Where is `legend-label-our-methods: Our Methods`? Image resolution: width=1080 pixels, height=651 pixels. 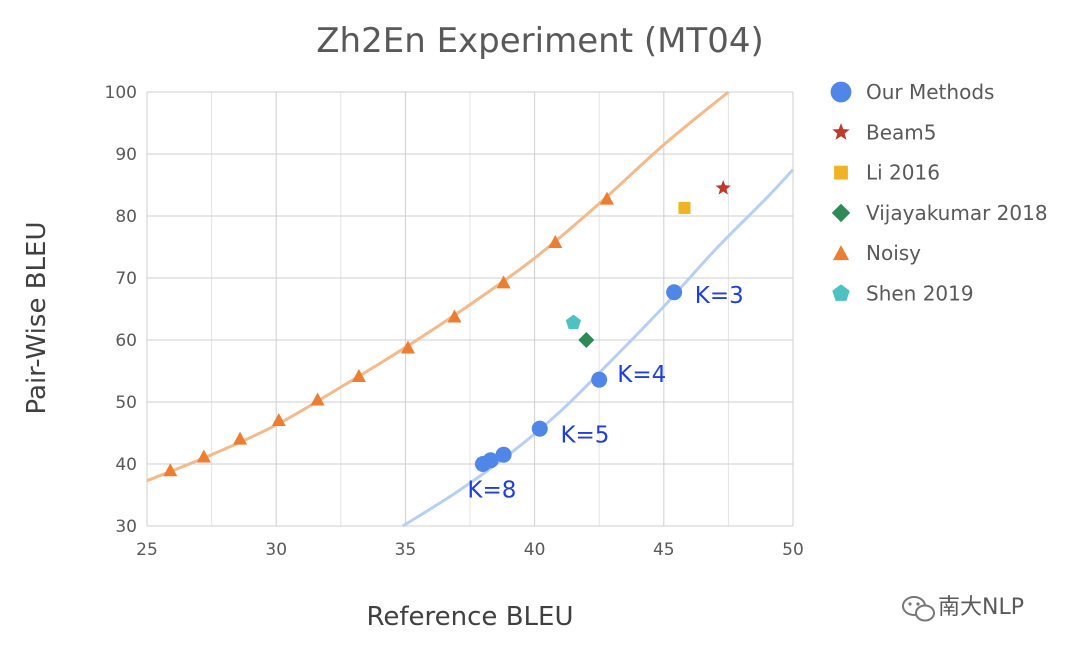
legend-label-our-methods: Our Methods is located at coordinates (930, 92).